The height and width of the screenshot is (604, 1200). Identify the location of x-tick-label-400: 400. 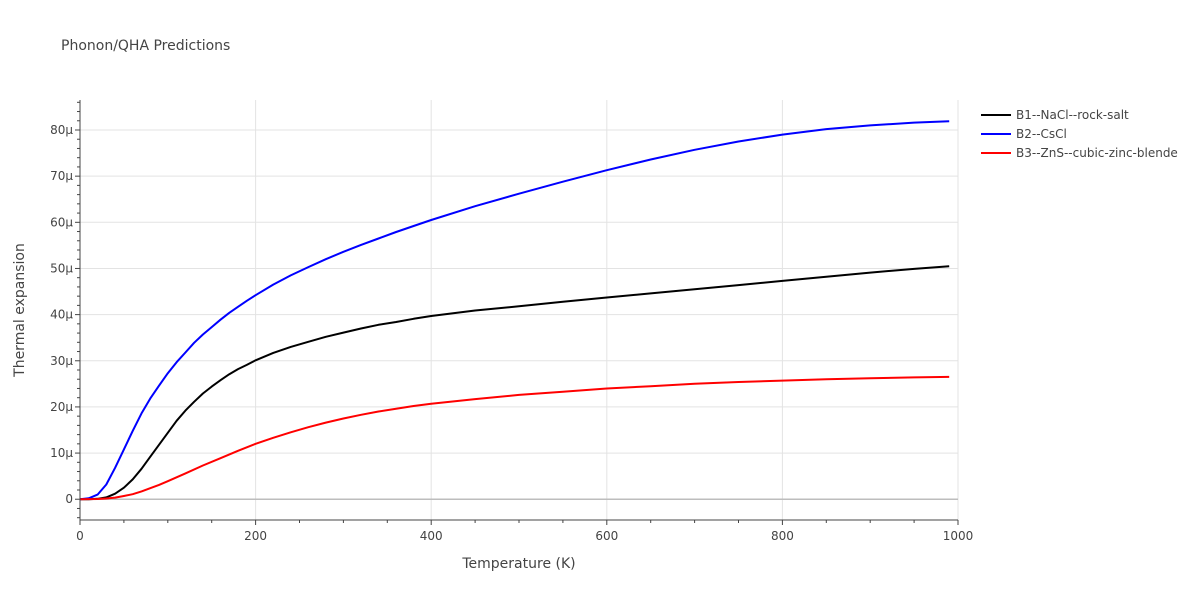
(431, 536).